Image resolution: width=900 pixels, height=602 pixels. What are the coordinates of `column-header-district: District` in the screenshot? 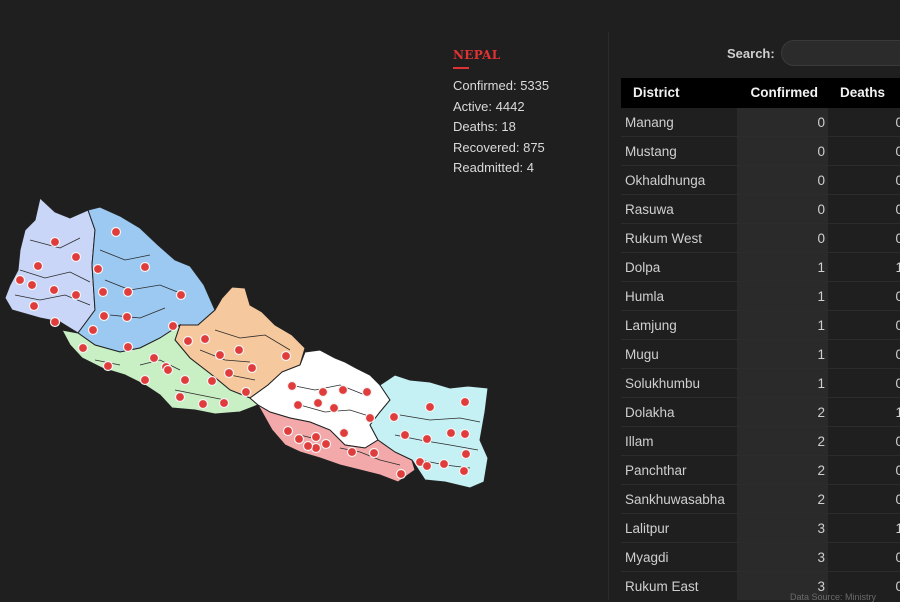 It's located at (679, 93).